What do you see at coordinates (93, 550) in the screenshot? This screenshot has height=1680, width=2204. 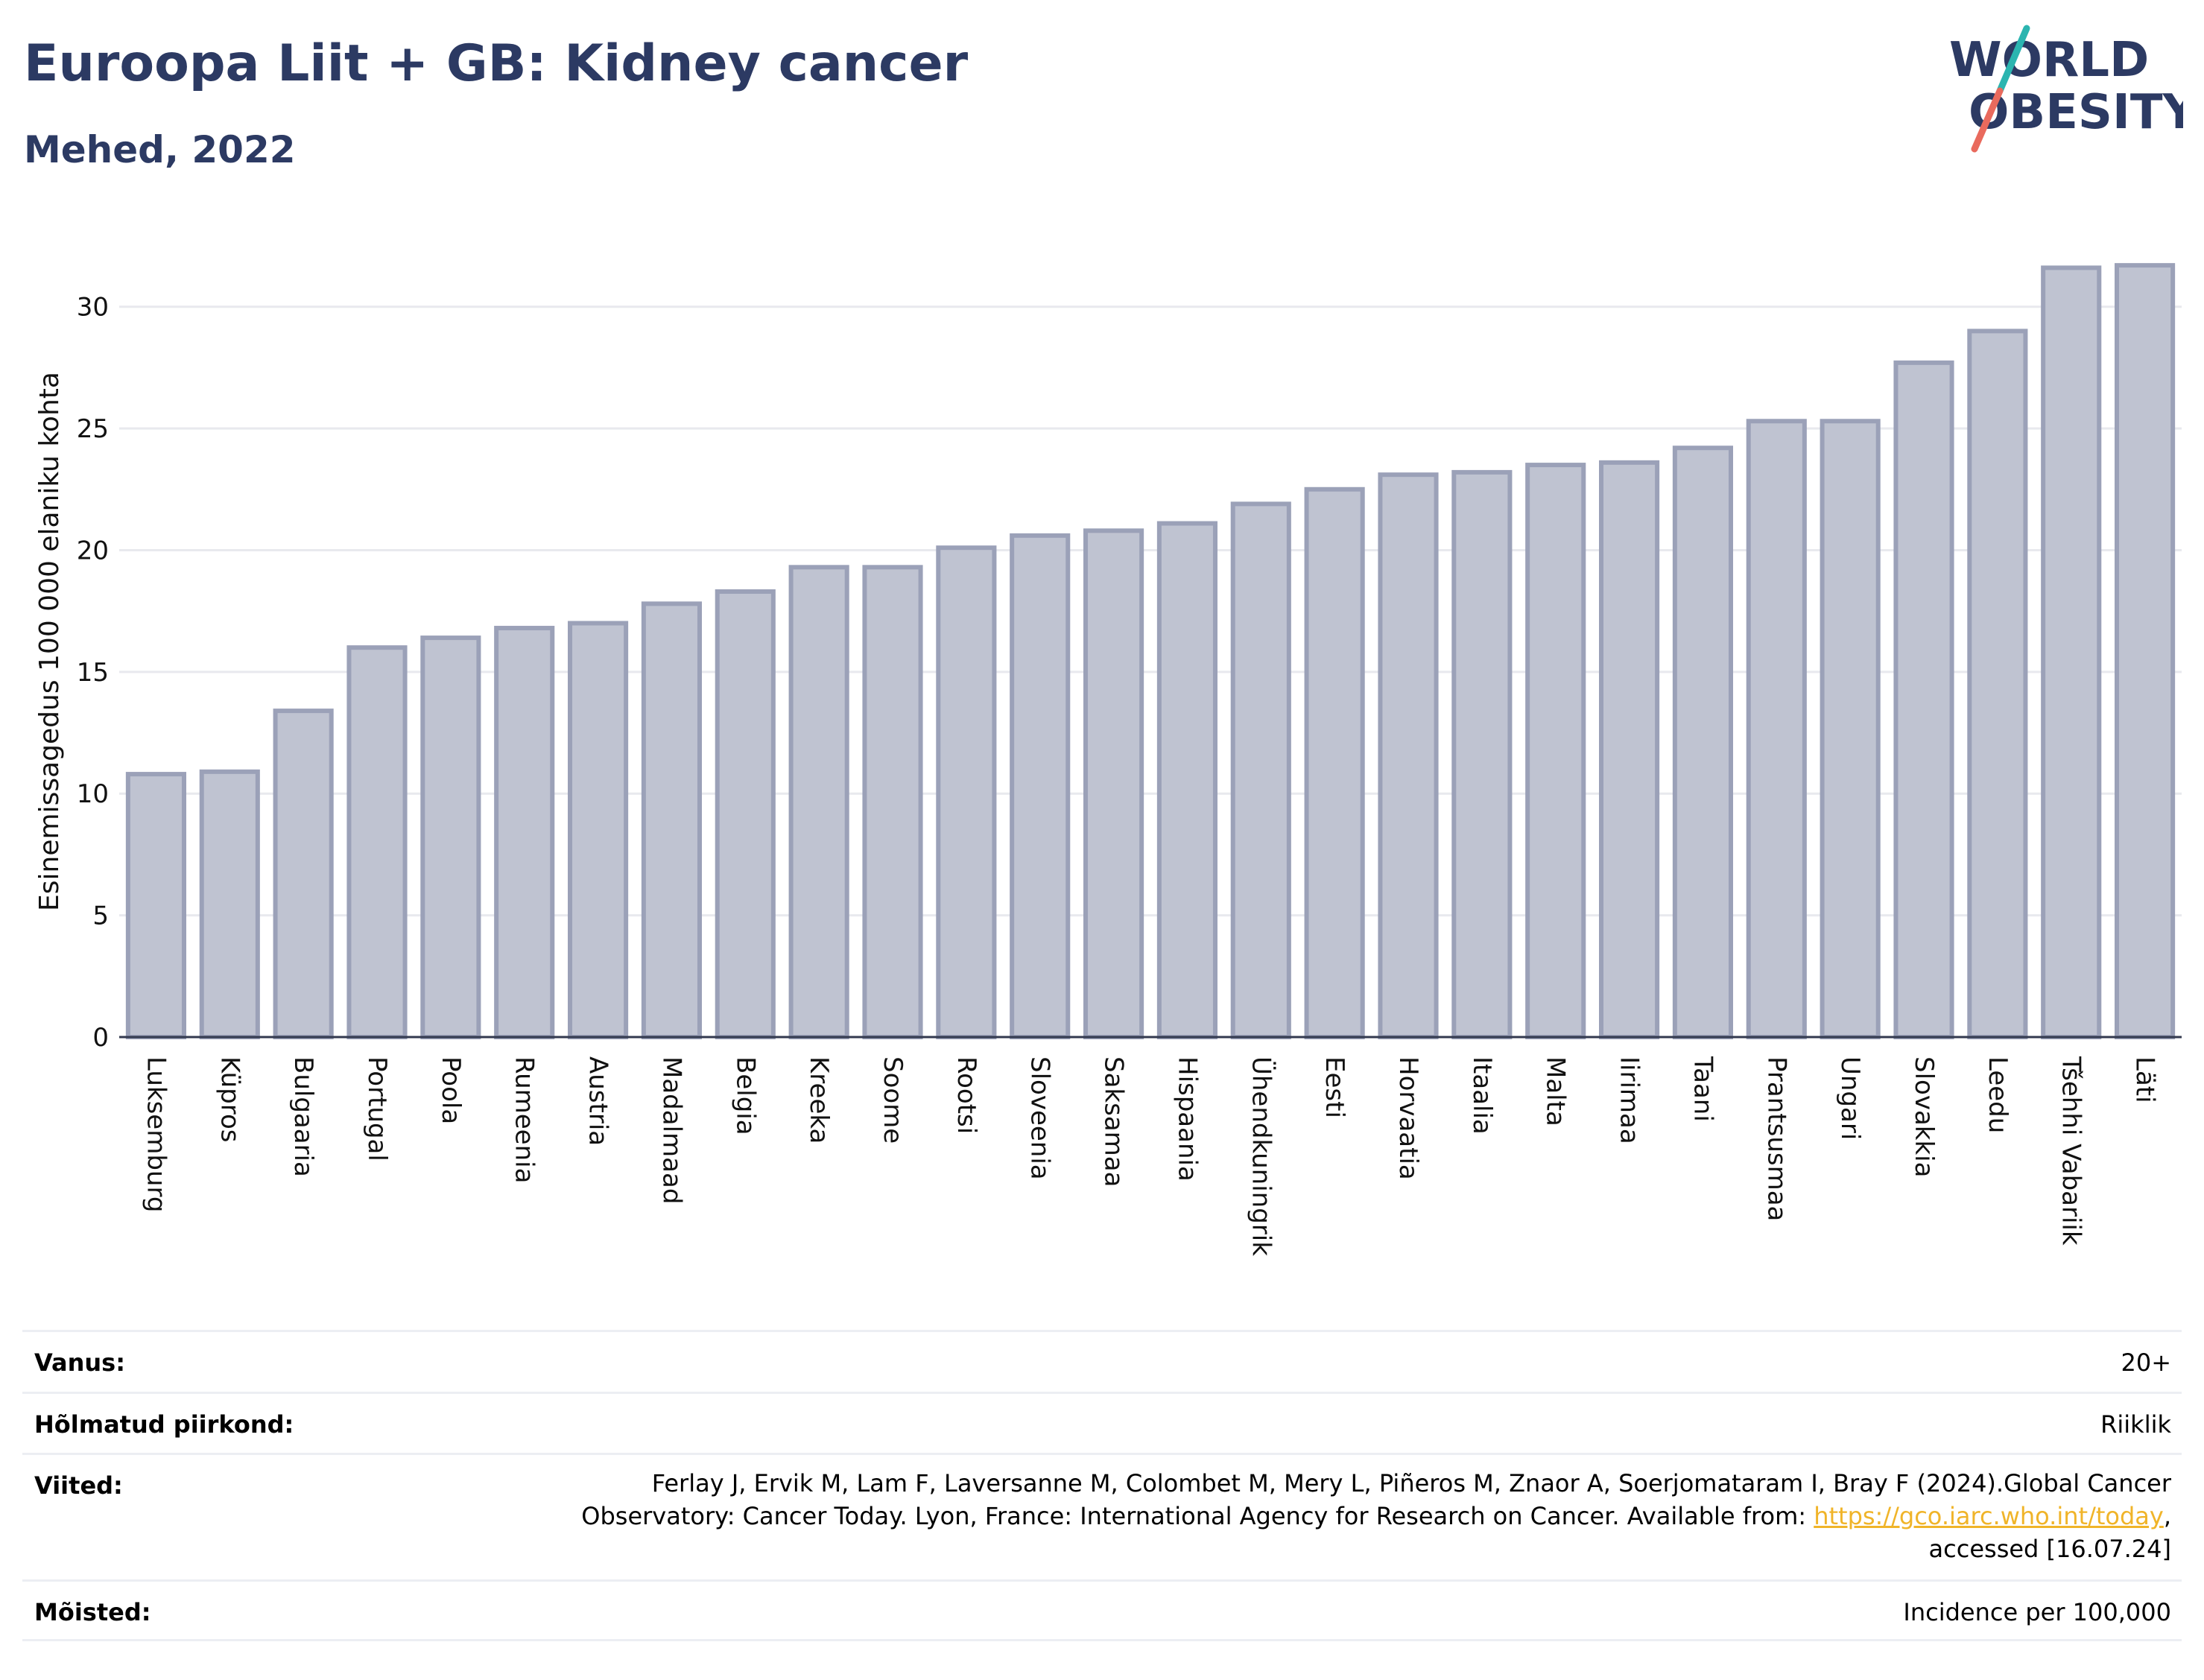 I see `y-tick-label: 20` at bounding box center [93, 550].